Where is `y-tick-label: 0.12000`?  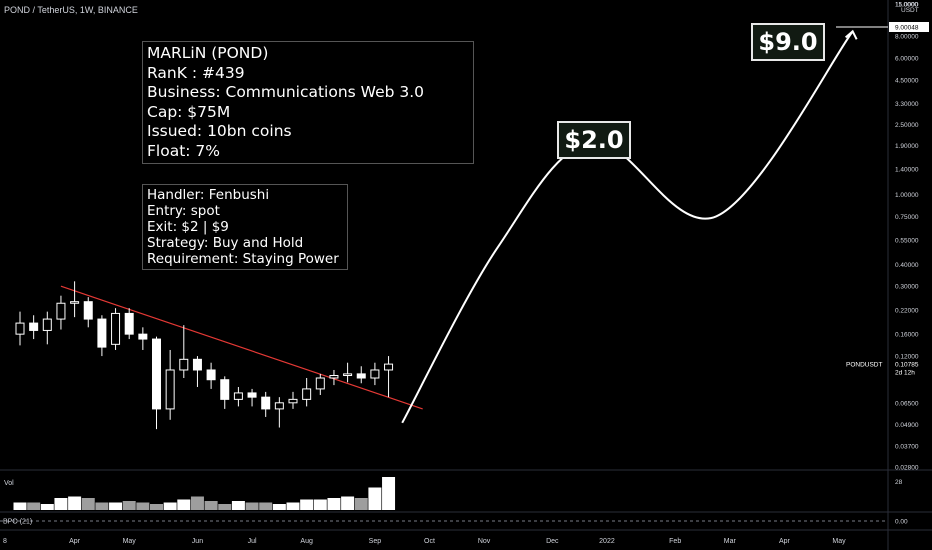 y-tick-label: 0.12000 is located at coordinates (907, 357).